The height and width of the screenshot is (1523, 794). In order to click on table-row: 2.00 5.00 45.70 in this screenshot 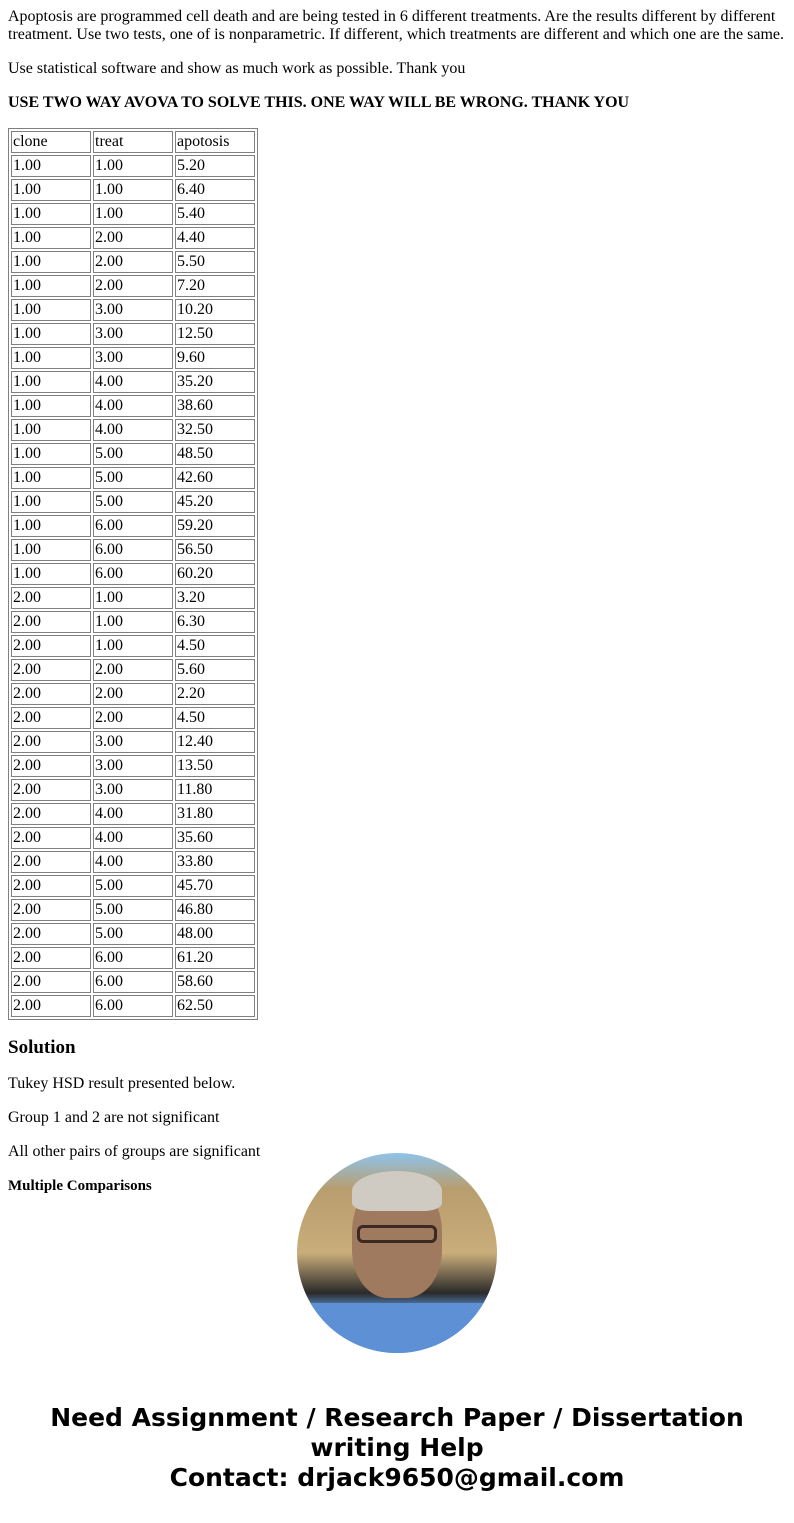, I will do `click(133, 886)`.